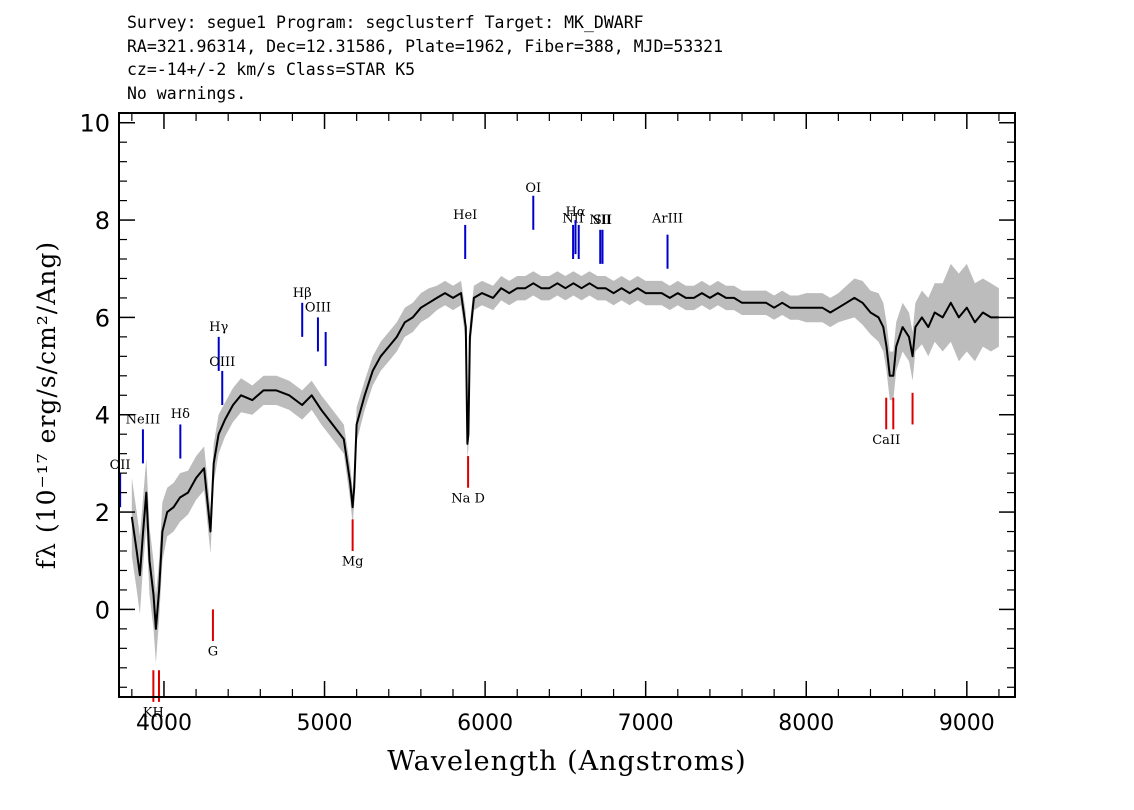 The image size is (1134, 810). I want to click on y-tick-label: 8, so click(102, 221).